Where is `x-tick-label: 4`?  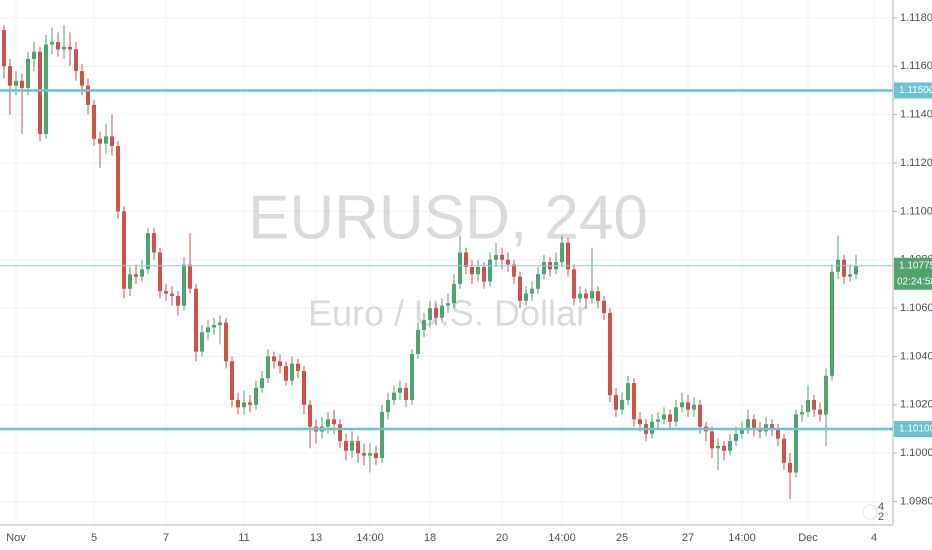
x-tick-label: 4 is located at coordinates (874, 538).